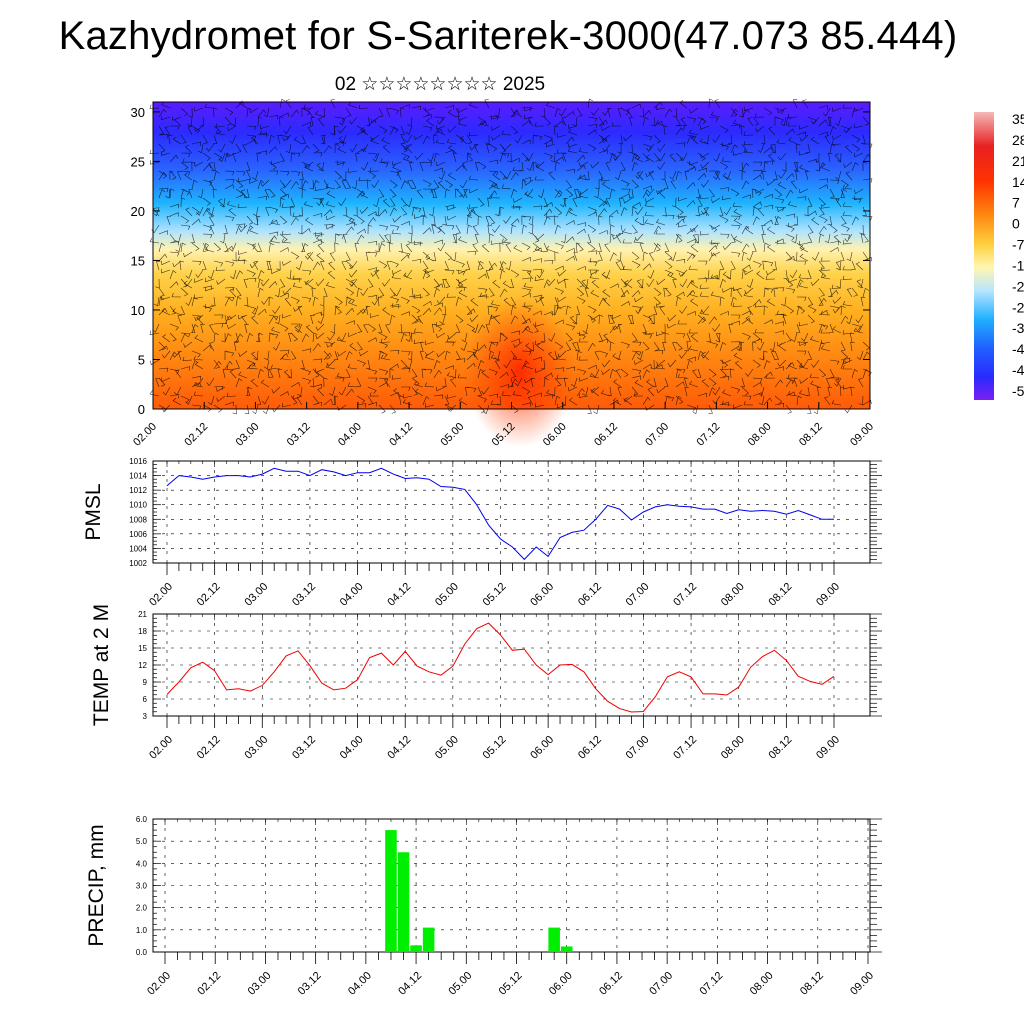 Image resolution: width=1024 pixels, height=1024 pixels. I want to click on colorbar-label: -14, so click(1018, 265).